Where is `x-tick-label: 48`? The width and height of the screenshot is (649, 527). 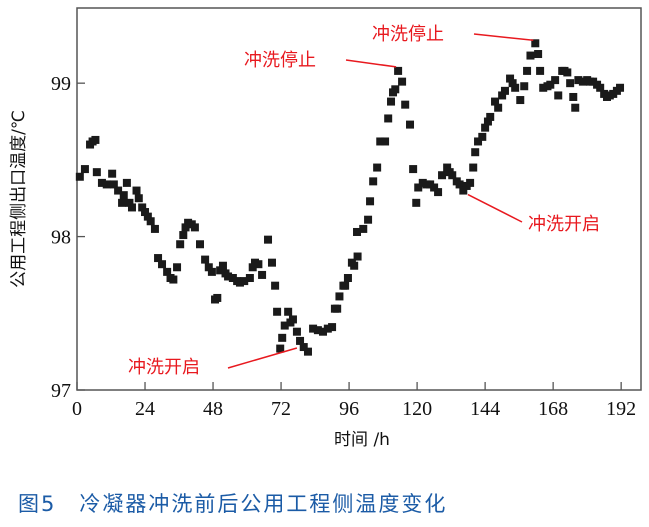 x-tick-label: 48 is located at coordinates (213, 409).